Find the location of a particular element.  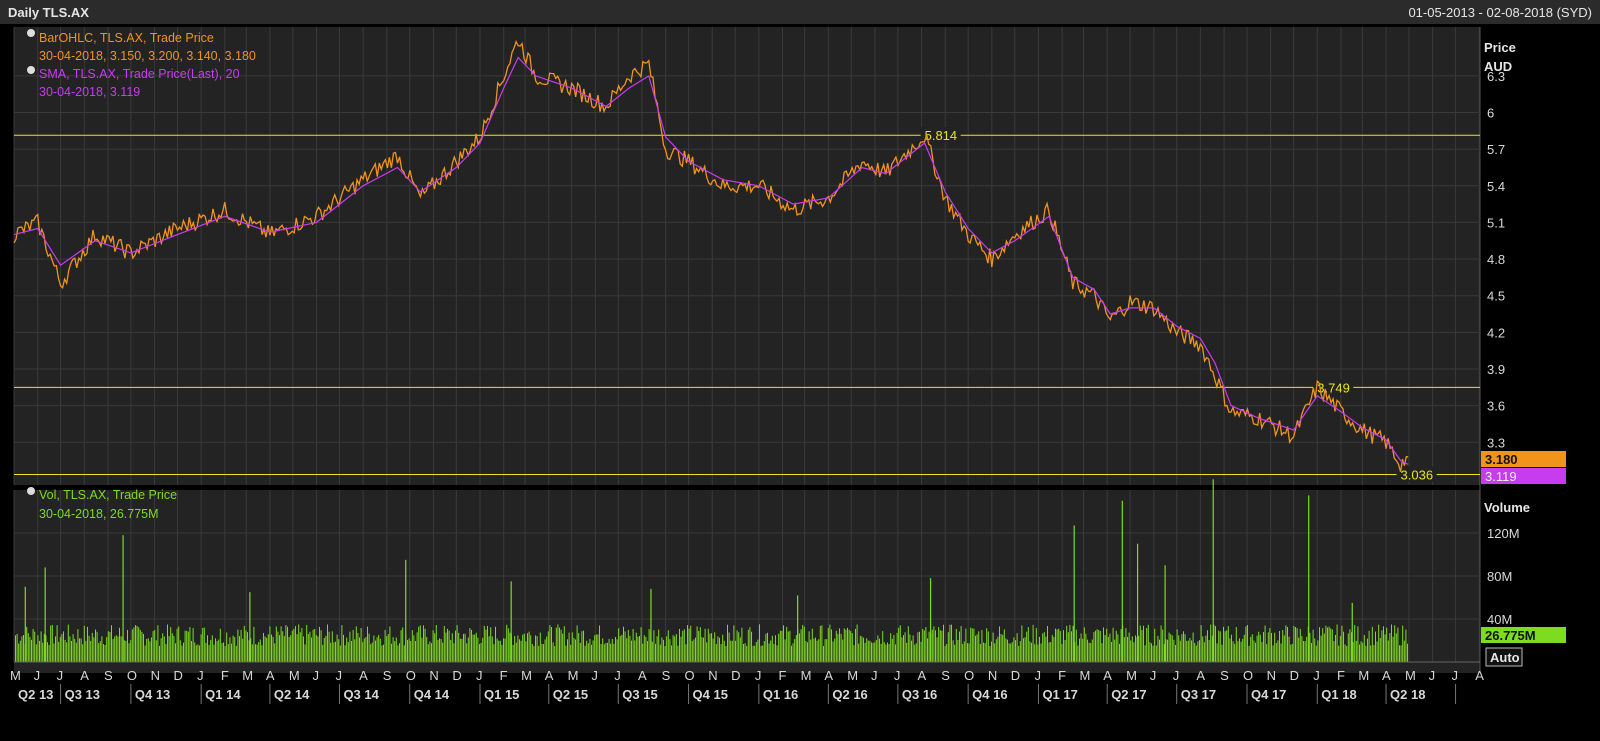

volume-spike is located at coordinates (1165, 613).